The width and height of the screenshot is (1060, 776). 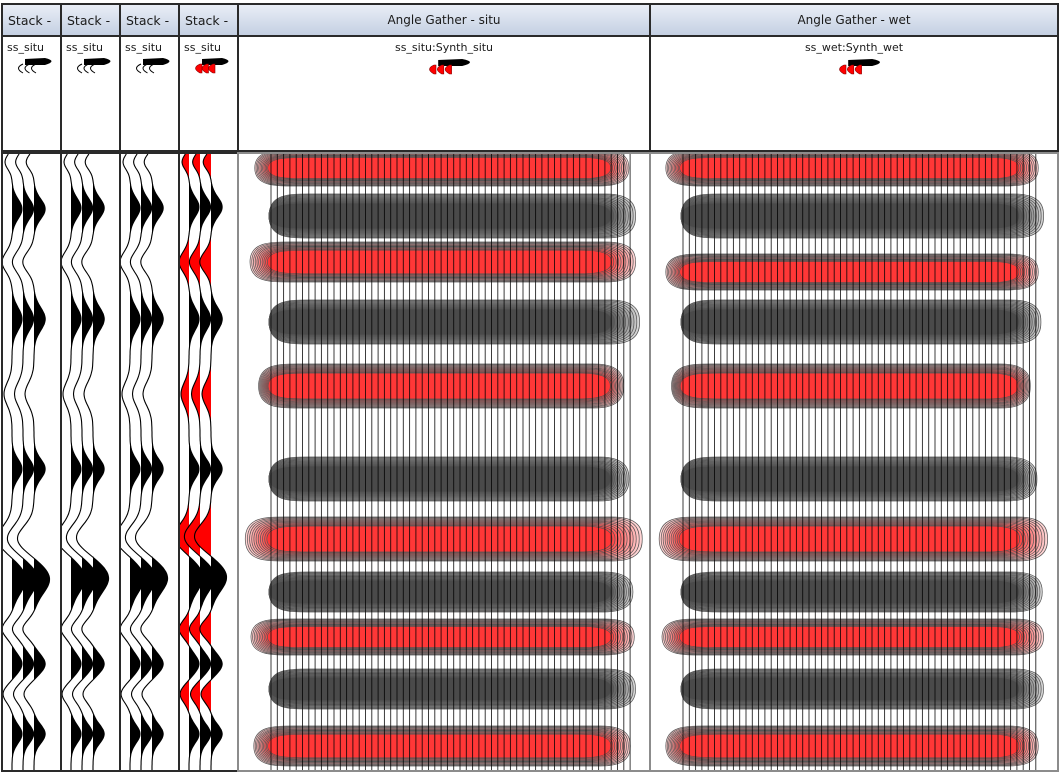 I want to click on column-header-label: Angle Gather - wet, so click(x=854, y=20).